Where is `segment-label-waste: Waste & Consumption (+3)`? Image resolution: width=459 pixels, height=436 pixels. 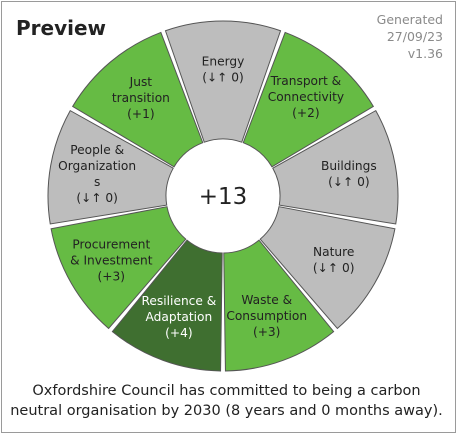
segment-label-waste: Waste & Consumption (+3) is located at coordinates (266, 316).